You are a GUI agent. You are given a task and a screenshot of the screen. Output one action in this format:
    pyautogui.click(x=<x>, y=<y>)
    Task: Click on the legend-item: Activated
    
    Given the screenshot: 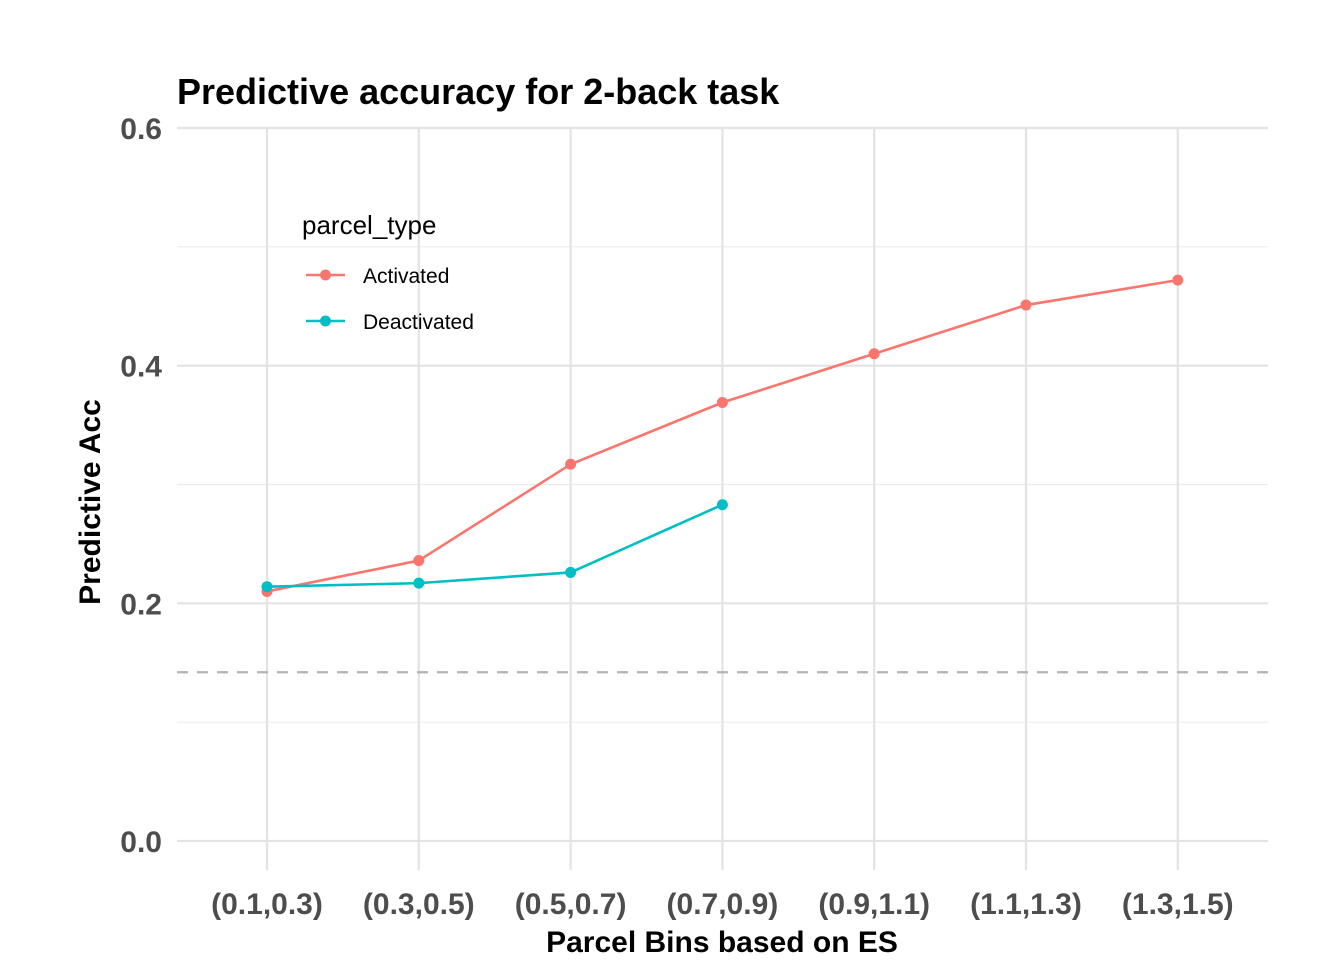 What is the action you would take?
    pyautogui.click(x=377, y=276)
    